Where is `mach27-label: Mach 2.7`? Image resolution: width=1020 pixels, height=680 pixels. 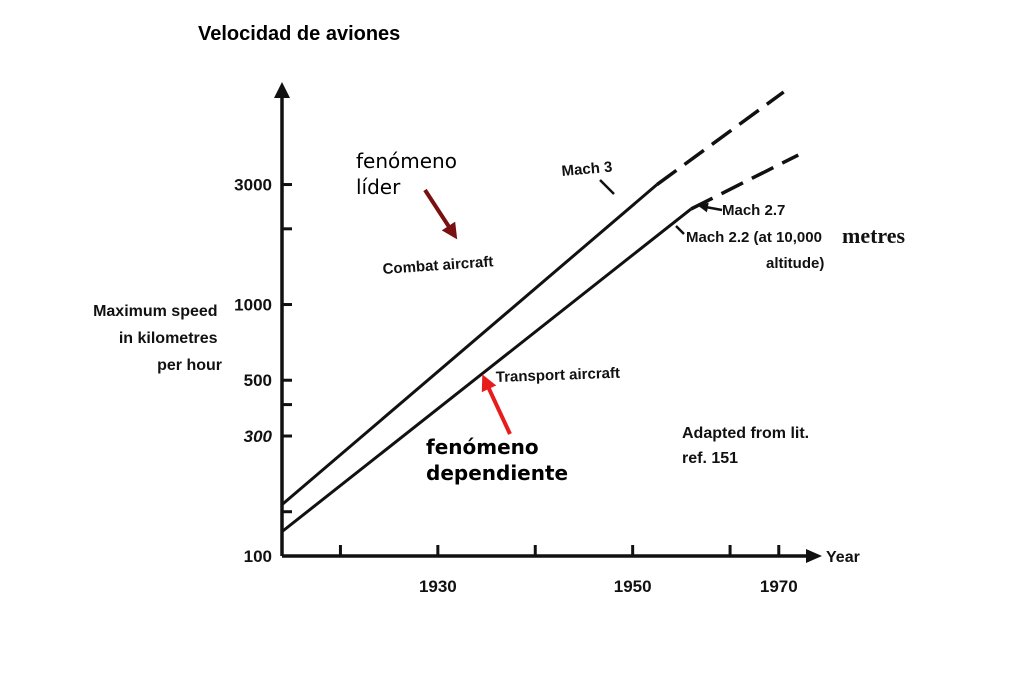
mach27-label: Mach 2.7 is located at coordinates (753, 210).